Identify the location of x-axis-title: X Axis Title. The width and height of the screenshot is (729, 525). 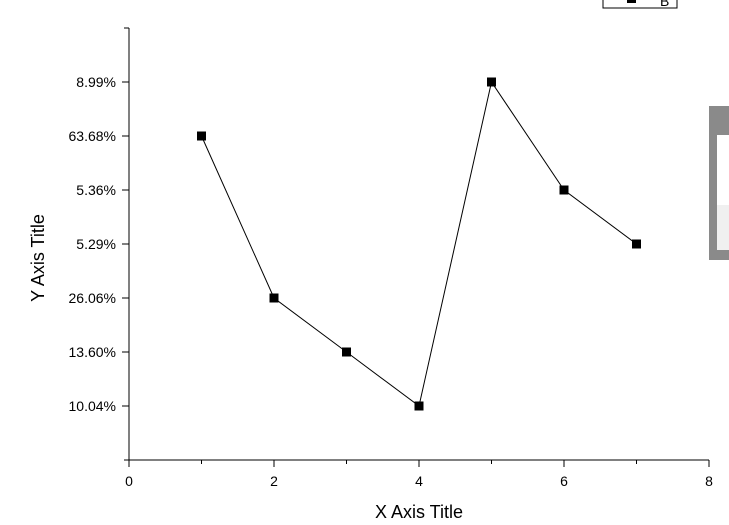
(419, 512).